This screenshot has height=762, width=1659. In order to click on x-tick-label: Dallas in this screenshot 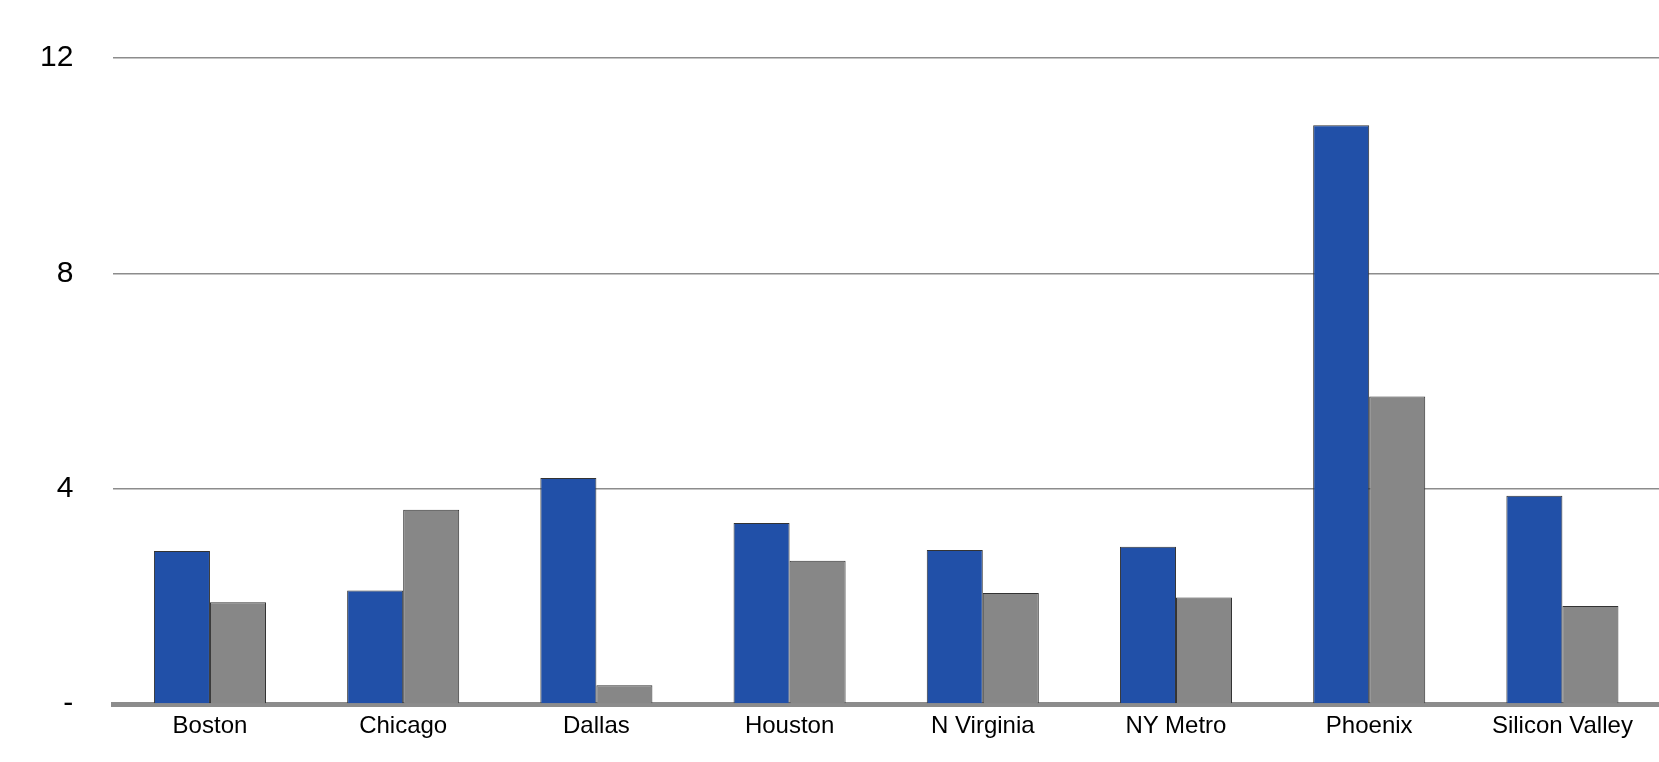, I will do `click(596, 725)`.